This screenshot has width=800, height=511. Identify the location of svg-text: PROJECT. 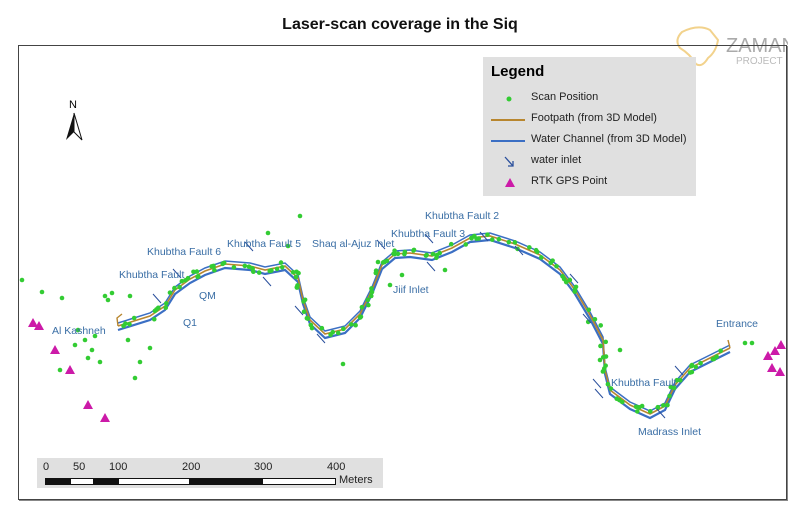
(759, 61).